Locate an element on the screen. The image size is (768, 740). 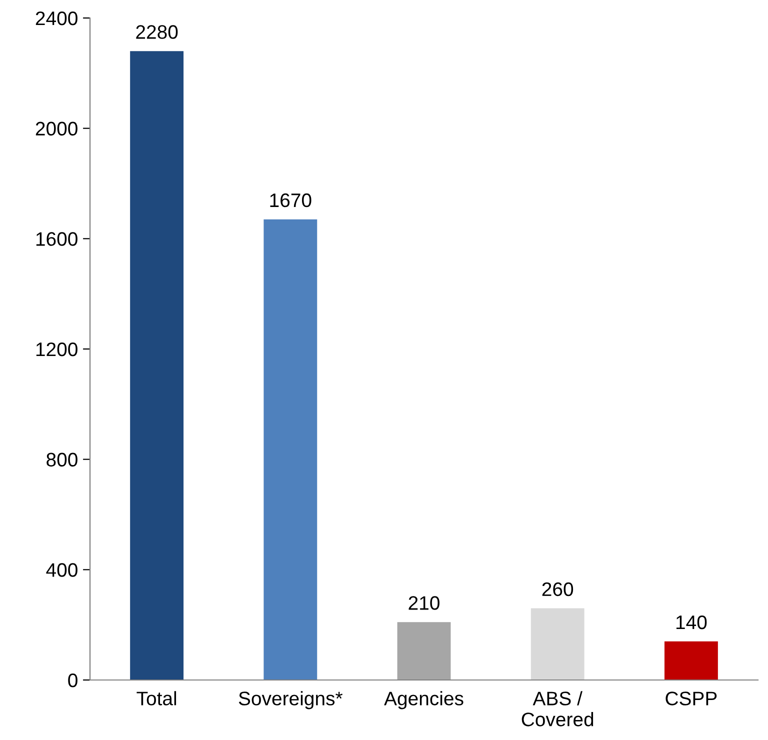
data-label: 1670 is located at coordinates (291, 200).